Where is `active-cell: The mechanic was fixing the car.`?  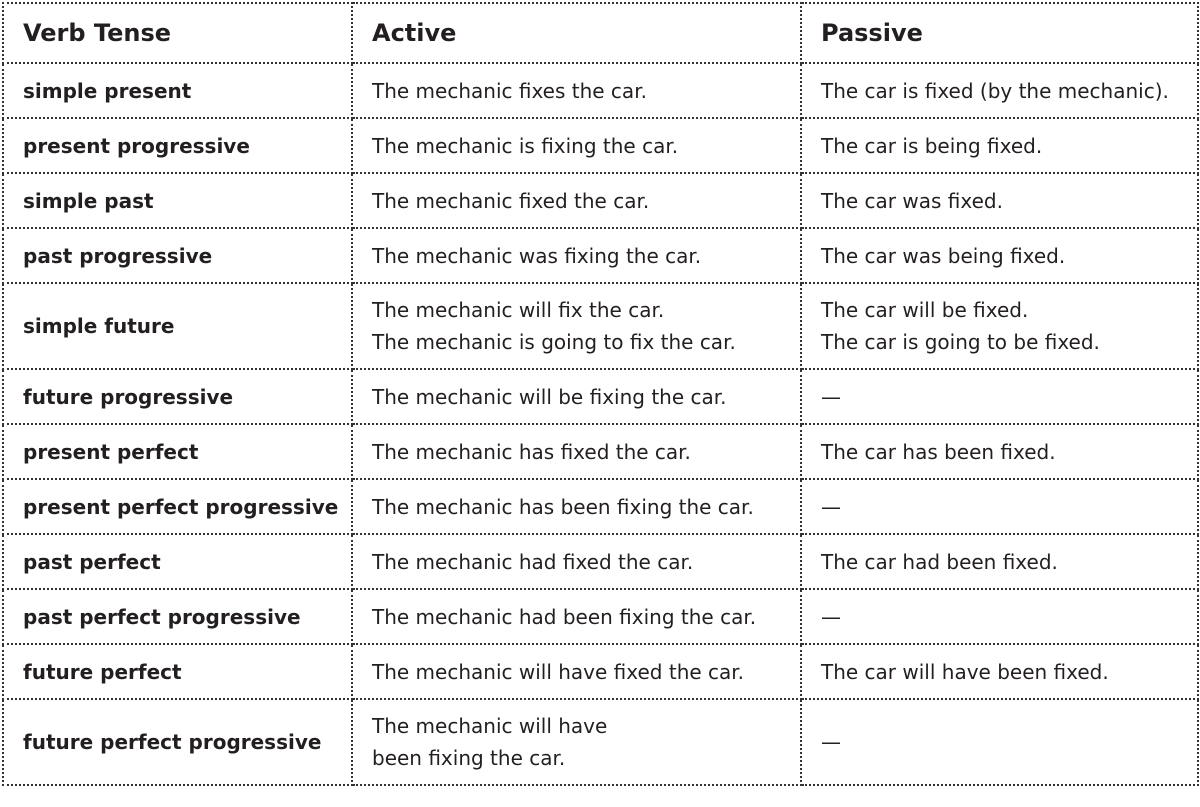 active-cell: The mechanic was fixing the car. is located at coordinates (576, 255).